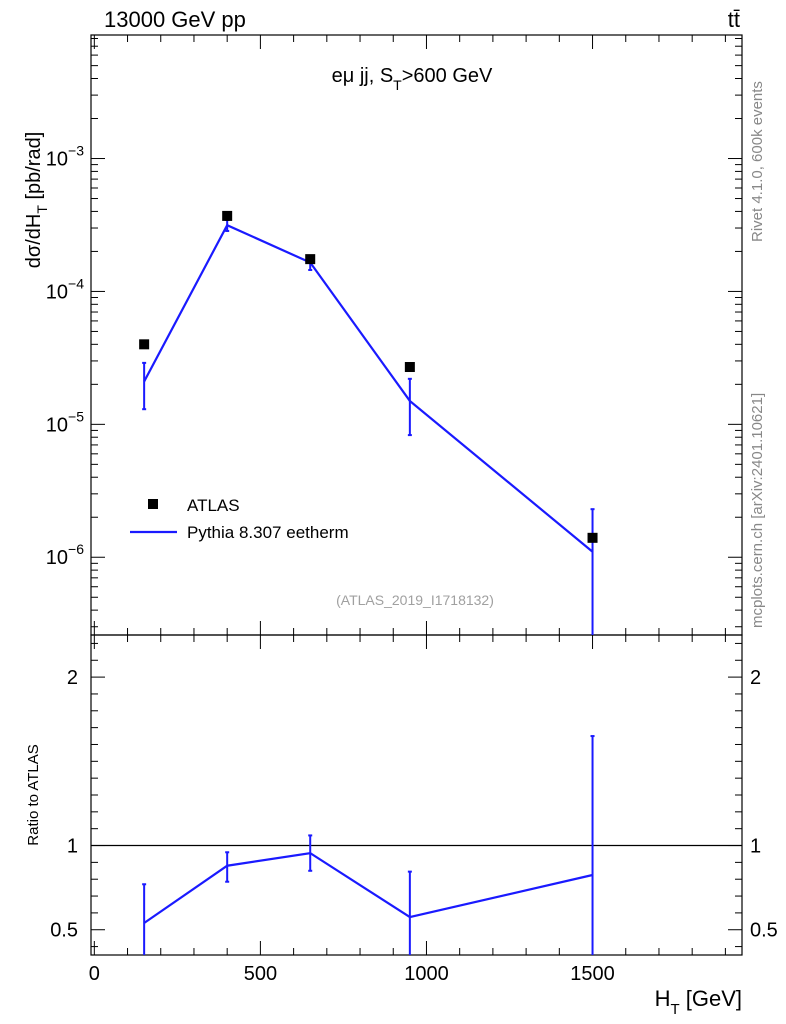  Describe the element at coordinates (368, 887) in the screenshot. I see `ratio-mc-line` at that location.